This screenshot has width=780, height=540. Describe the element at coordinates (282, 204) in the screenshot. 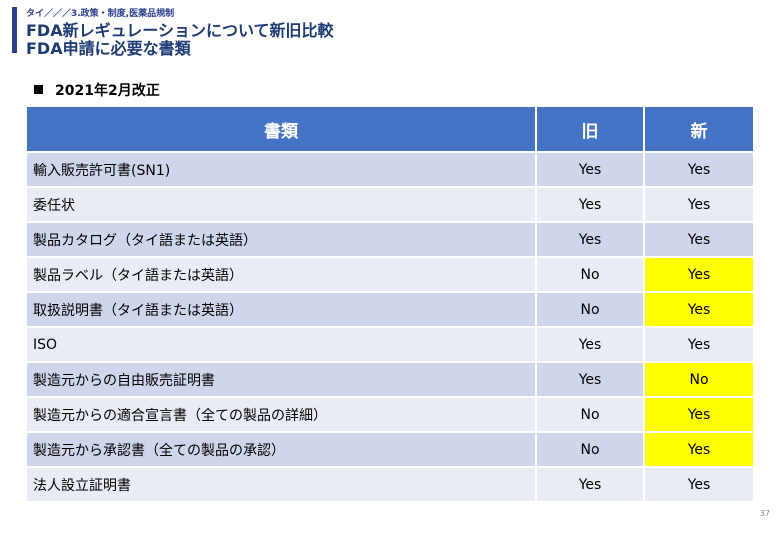

I see `document-name-cell: 委任状` at that location.